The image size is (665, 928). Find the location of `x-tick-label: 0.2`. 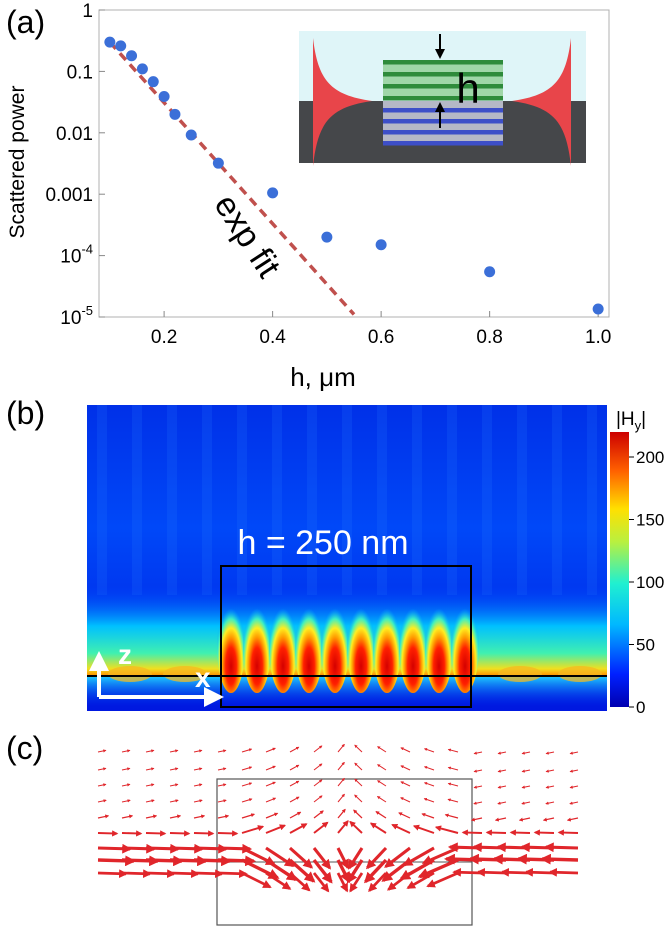

x-tick-label: 0.2 is located at coordinates (164, 337).